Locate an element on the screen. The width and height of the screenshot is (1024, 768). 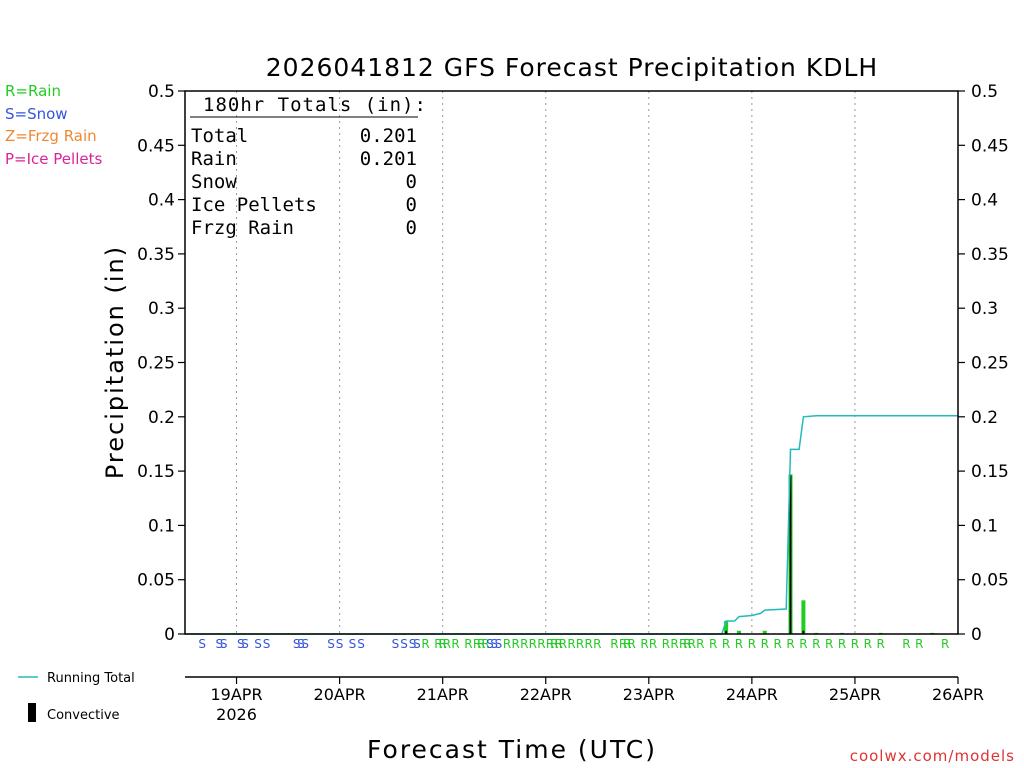
type-legend-snow: S=Snow is located at coordinates (36, 114).